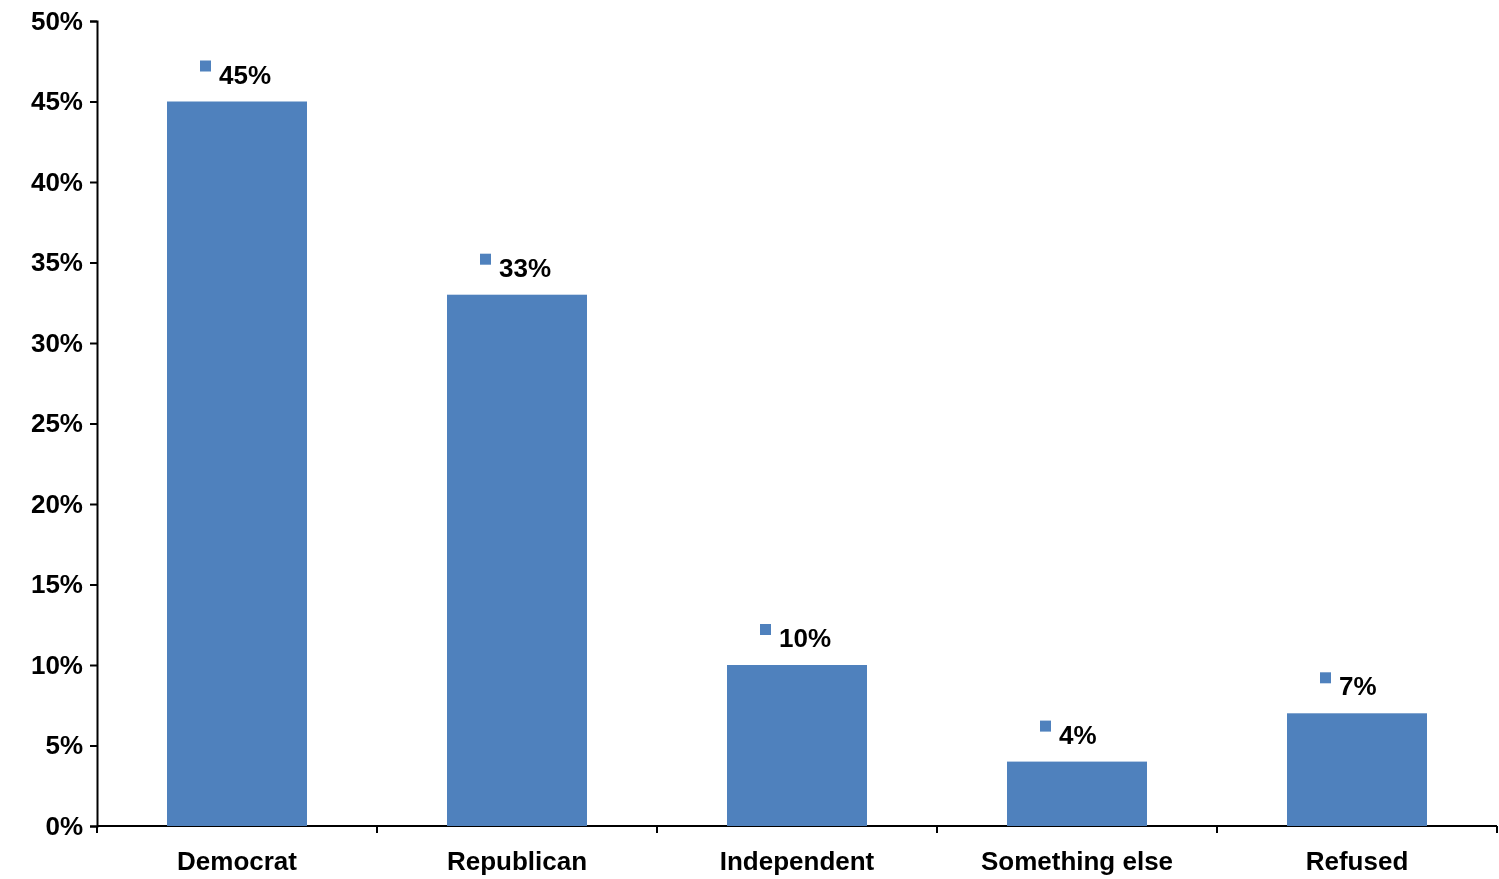  Describe the element at coordinates (56, 584) in the screenshot. I see `y-tick-label: 15%` at that location.